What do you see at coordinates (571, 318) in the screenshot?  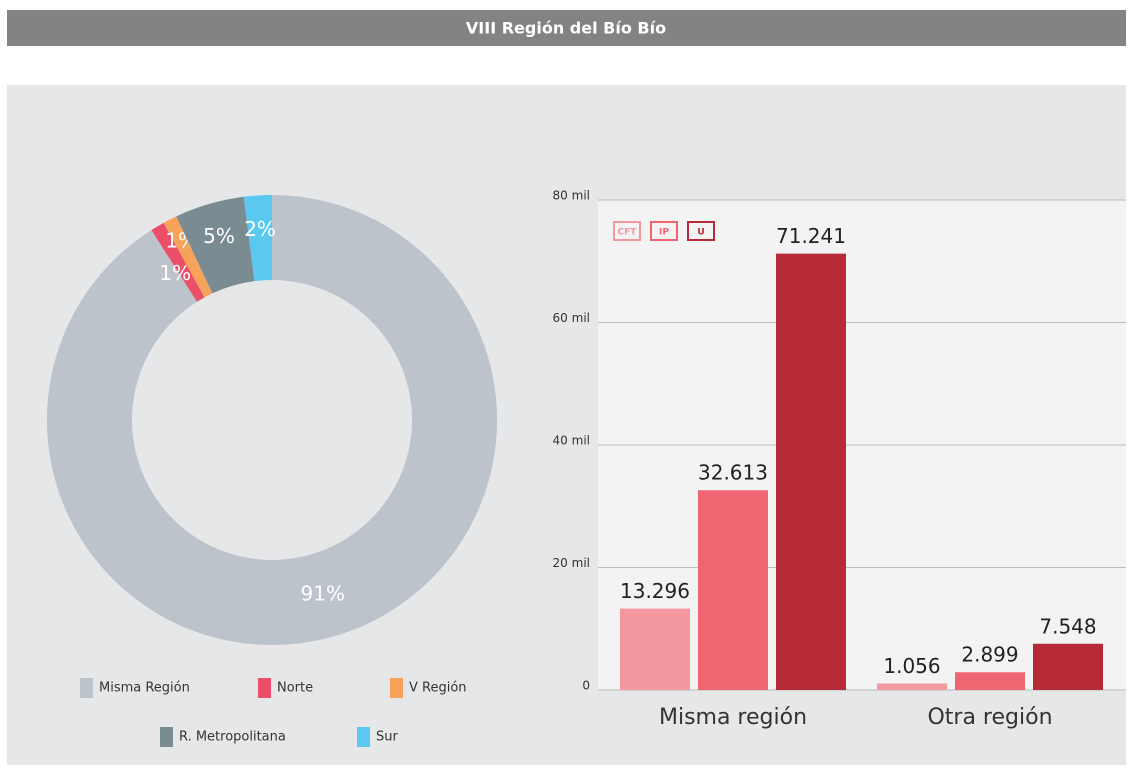 I see `y-tick-label: 60 mil` at bounding box center [571, 318].